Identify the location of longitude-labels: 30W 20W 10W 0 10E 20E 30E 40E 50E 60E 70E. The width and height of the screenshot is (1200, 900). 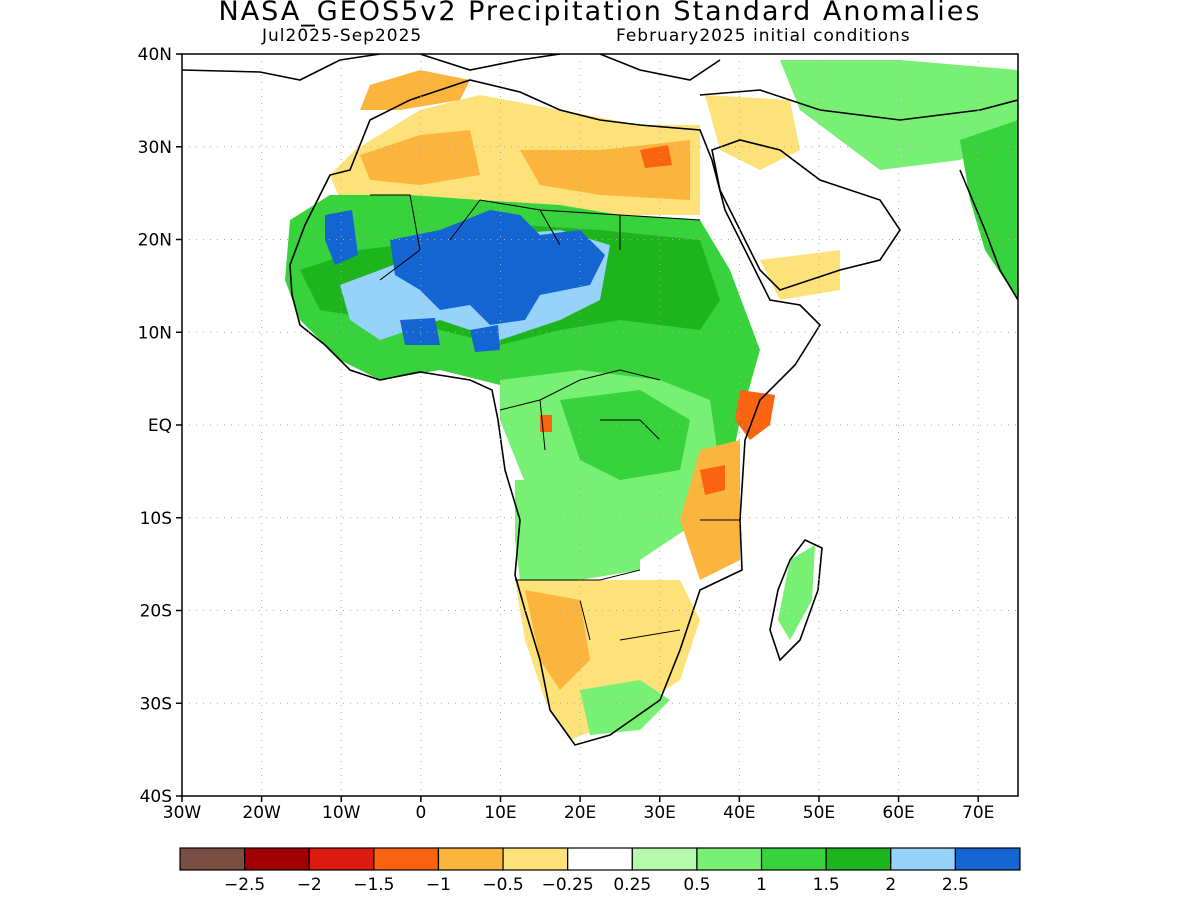
(579, 813).